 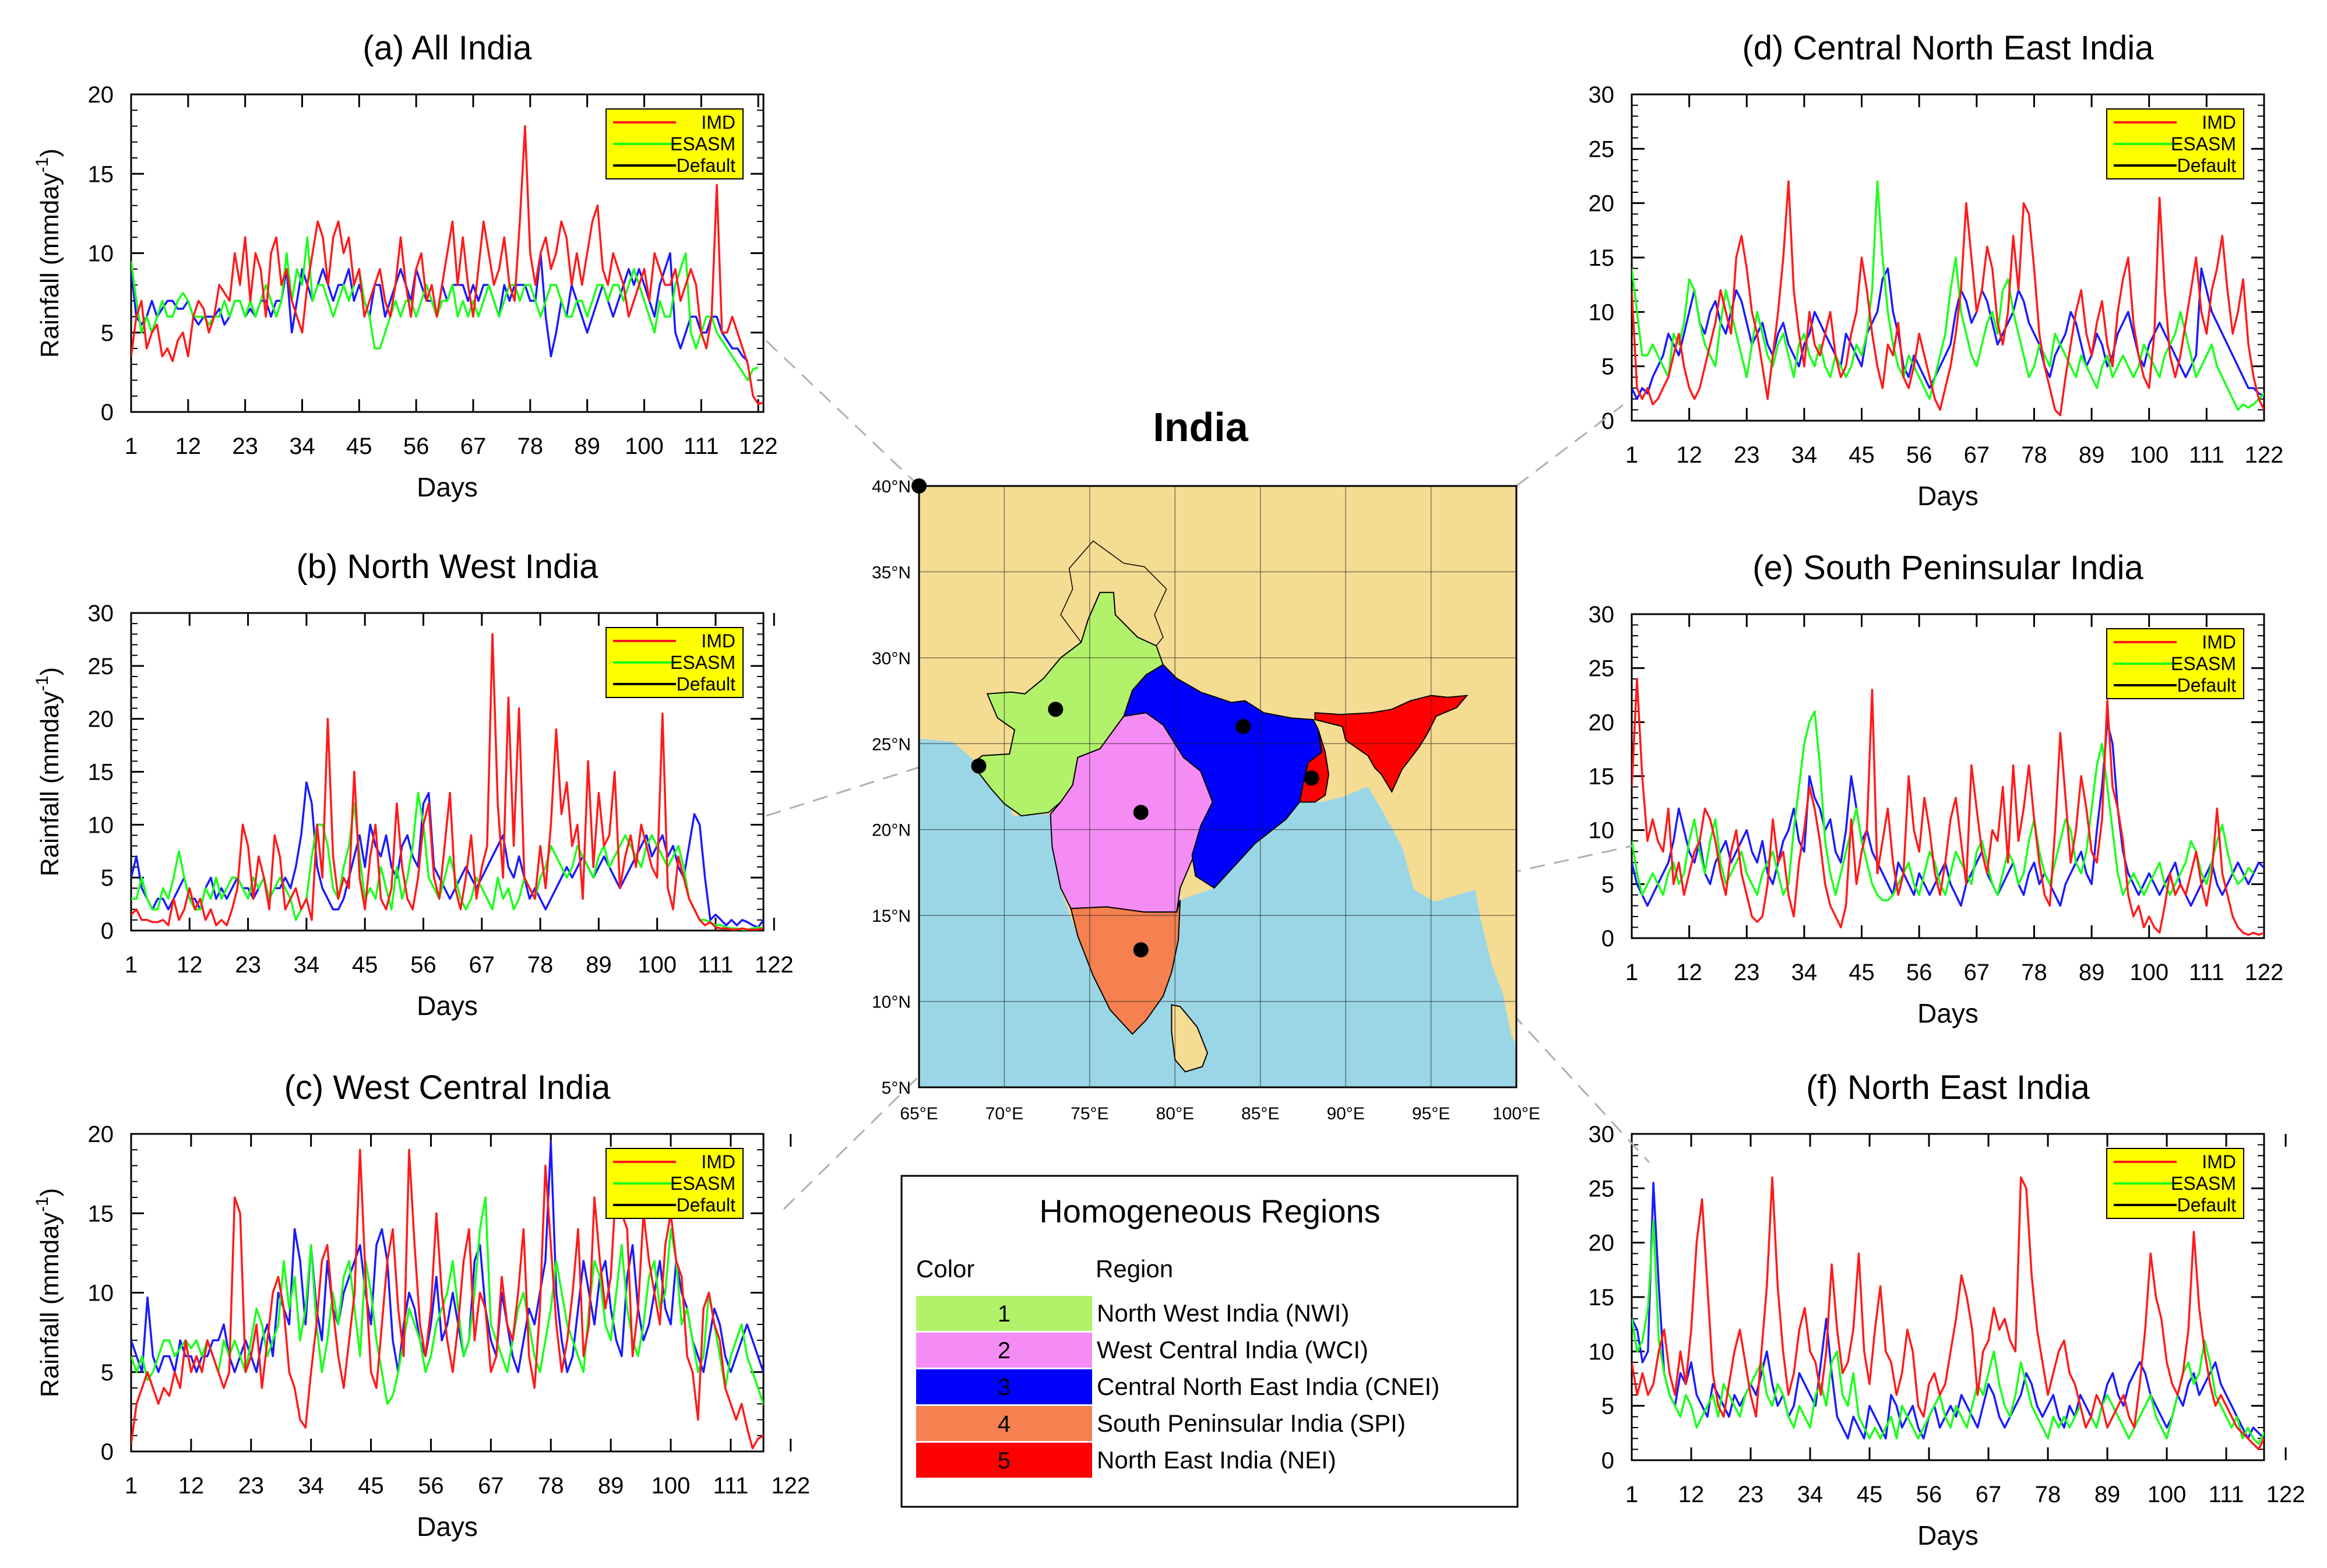 I want to click on connector-line, so click(x=1570, y=445).